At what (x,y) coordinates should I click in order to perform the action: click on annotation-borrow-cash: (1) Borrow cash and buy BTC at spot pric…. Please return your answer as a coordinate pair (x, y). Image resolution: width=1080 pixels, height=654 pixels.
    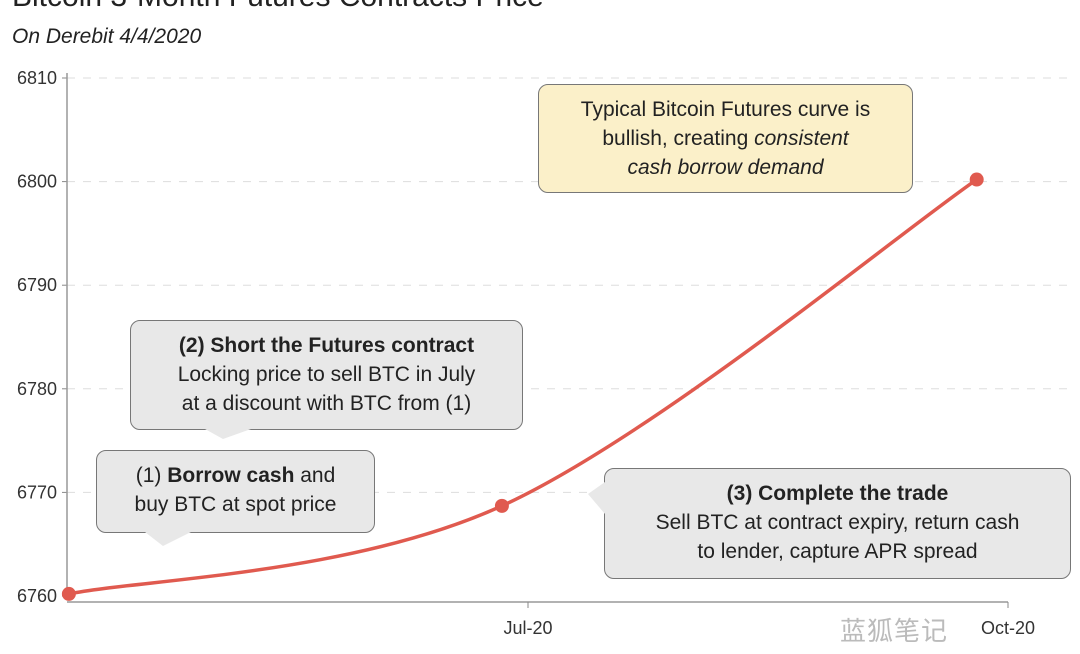
    Looking at the image, I should click on (235, 491).